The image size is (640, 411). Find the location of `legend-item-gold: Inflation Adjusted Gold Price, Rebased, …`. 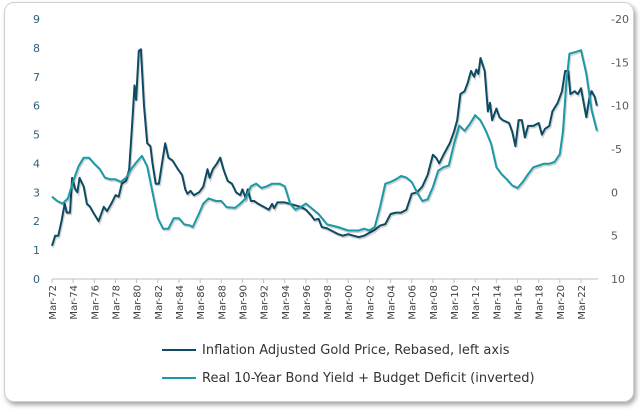

legend-item-gold: Inflation Adjusted Gold Price, Rebased, … is located at coordinates (348, 350).